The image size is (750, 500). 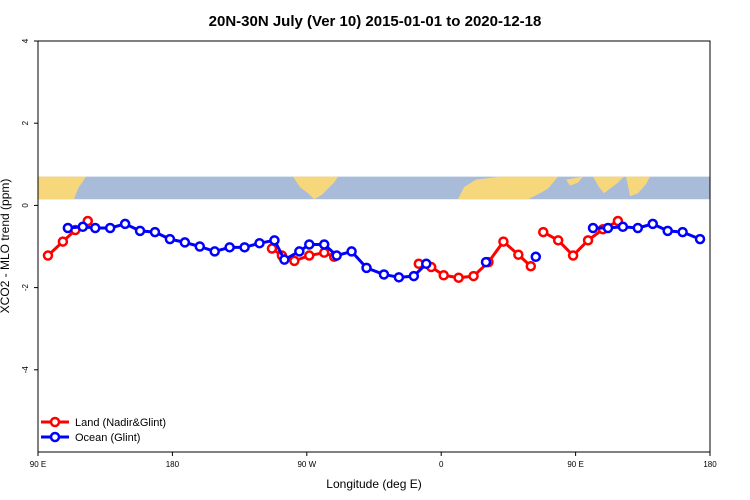 I want to click on x-axis: 90 E 180 90 W 0 90 E 180, so click(x=373, y=460).